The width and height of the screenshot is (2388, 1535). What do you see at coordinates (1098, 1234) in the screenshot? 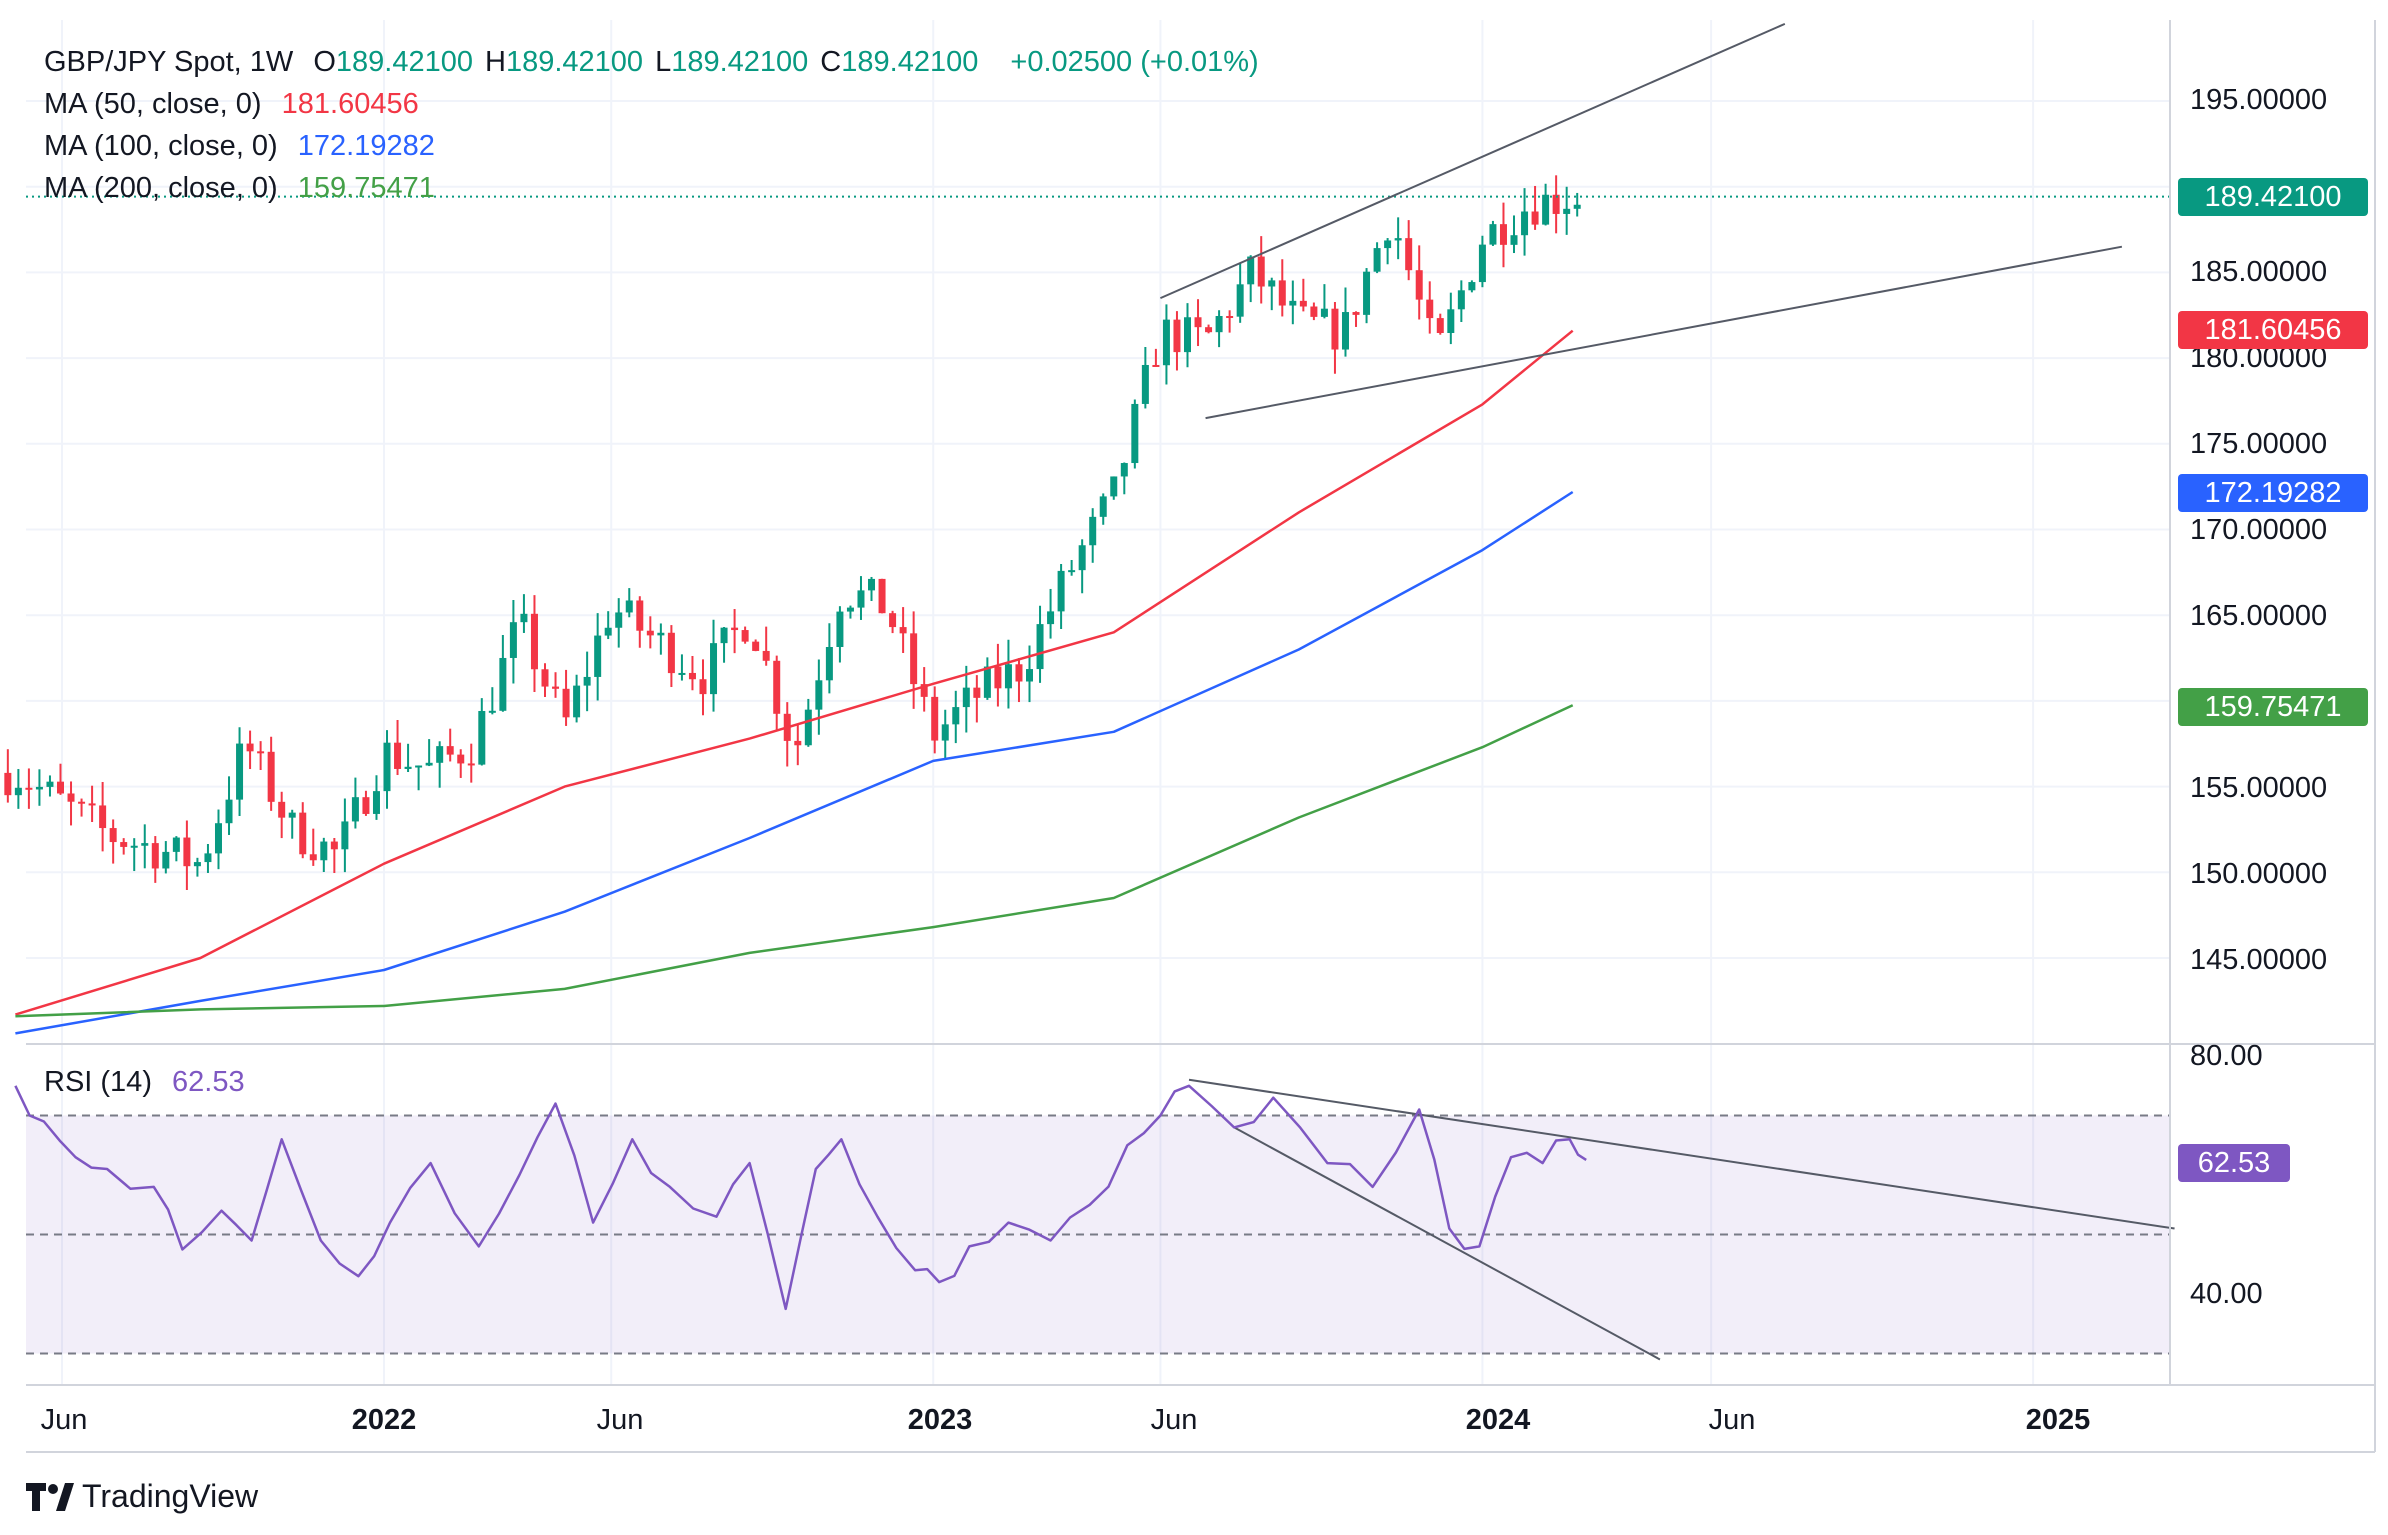
I see `rsi-band-area` at bounding box center [1098, 1234].